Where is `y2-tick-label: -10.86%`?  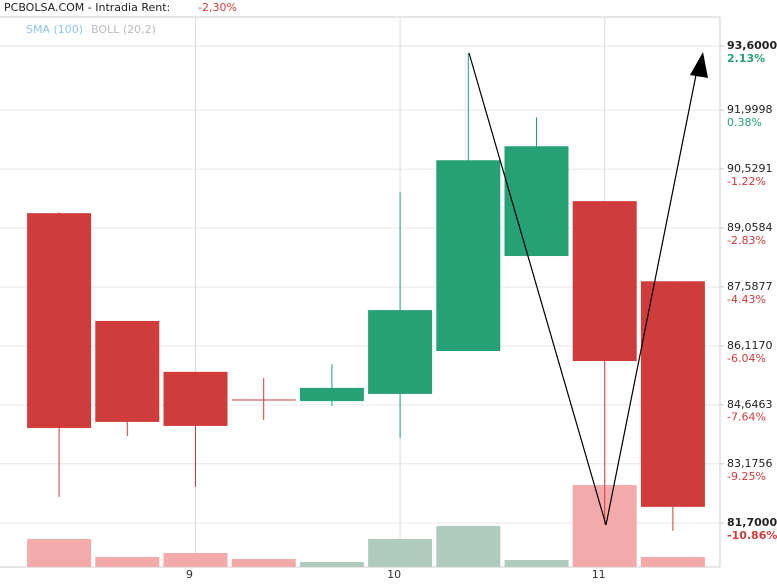
y2-tick-label: -10.86% is located at coordinates (752, 535).